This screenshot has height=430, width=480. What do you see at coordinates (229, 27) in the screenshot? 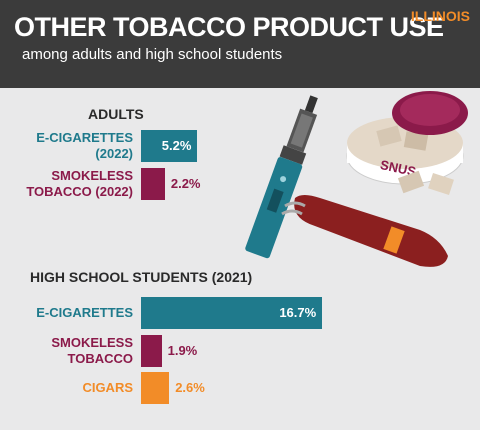
I see `title: OTHER TOBACCO PRODUCT USE` at bounding box center [229, 27].